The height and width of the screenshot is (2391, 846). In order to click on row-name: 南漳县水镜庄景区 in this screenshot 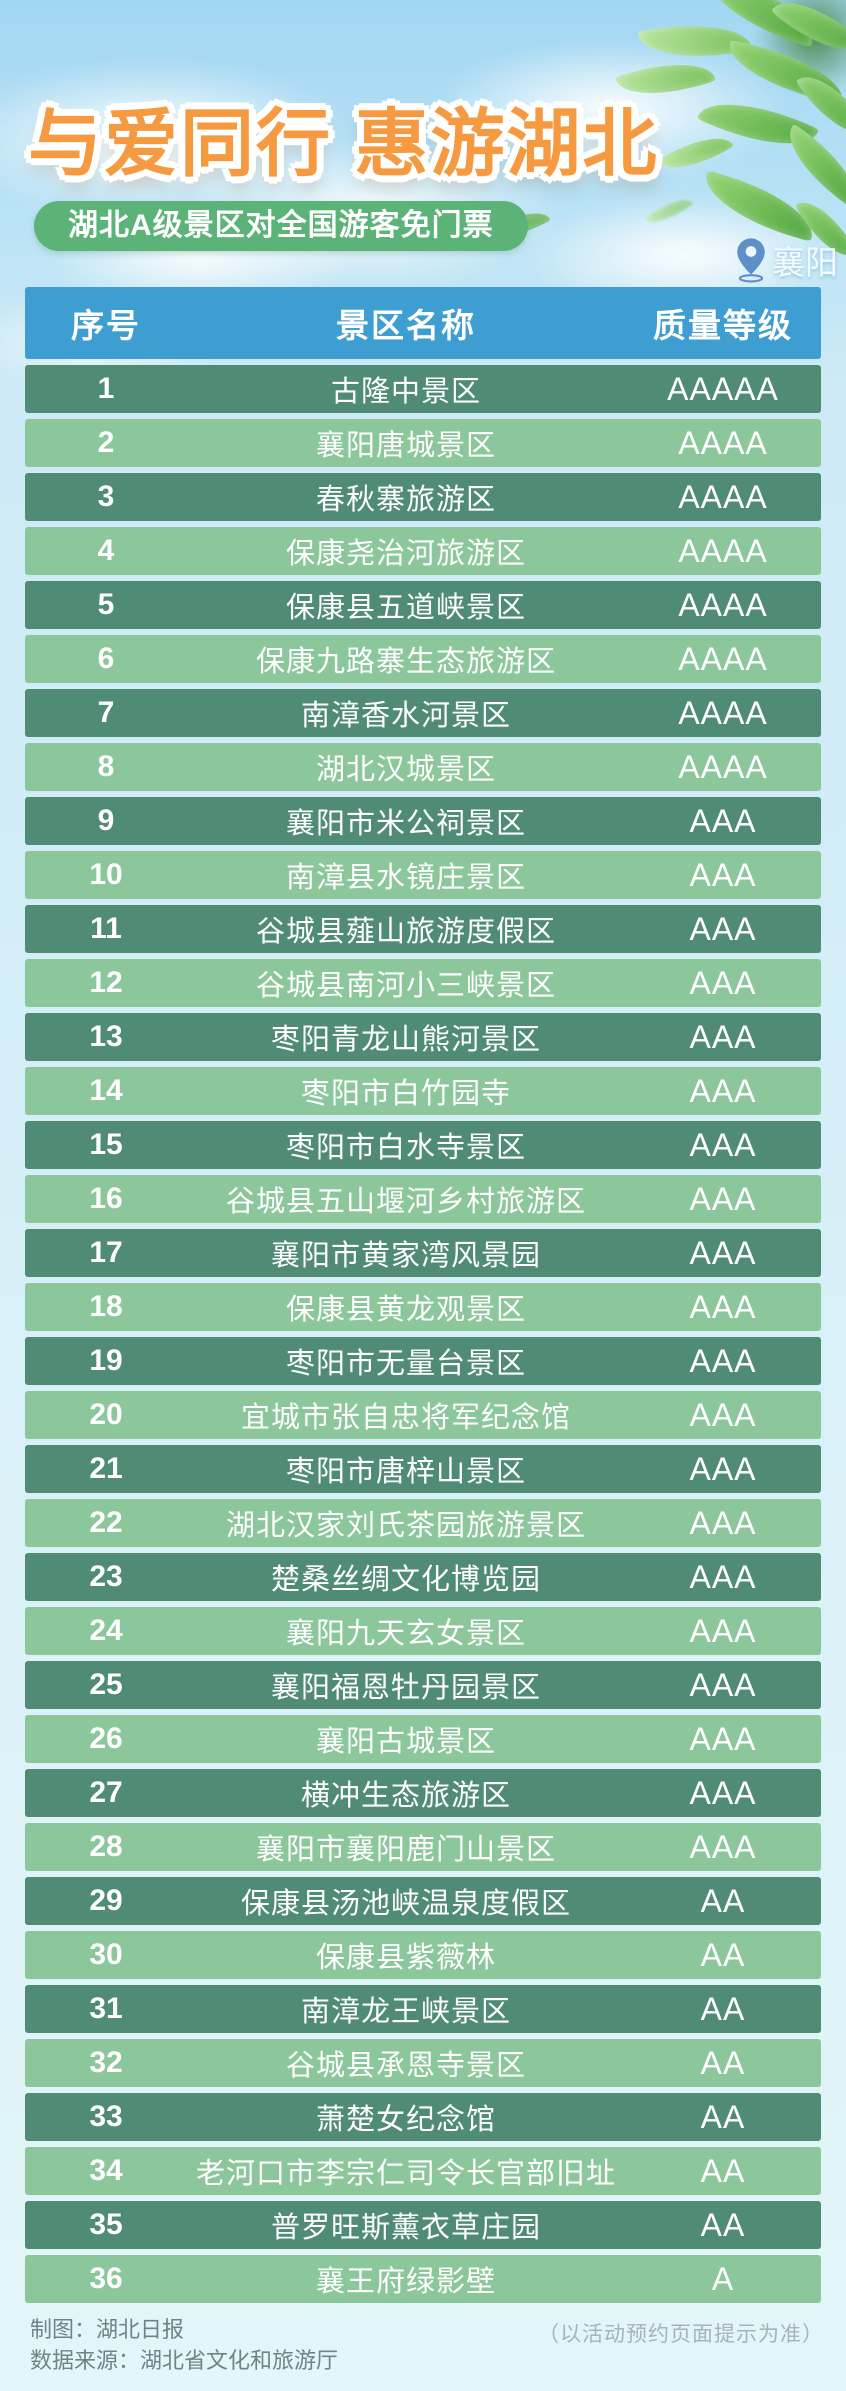, I will do `click(405, 878)`.